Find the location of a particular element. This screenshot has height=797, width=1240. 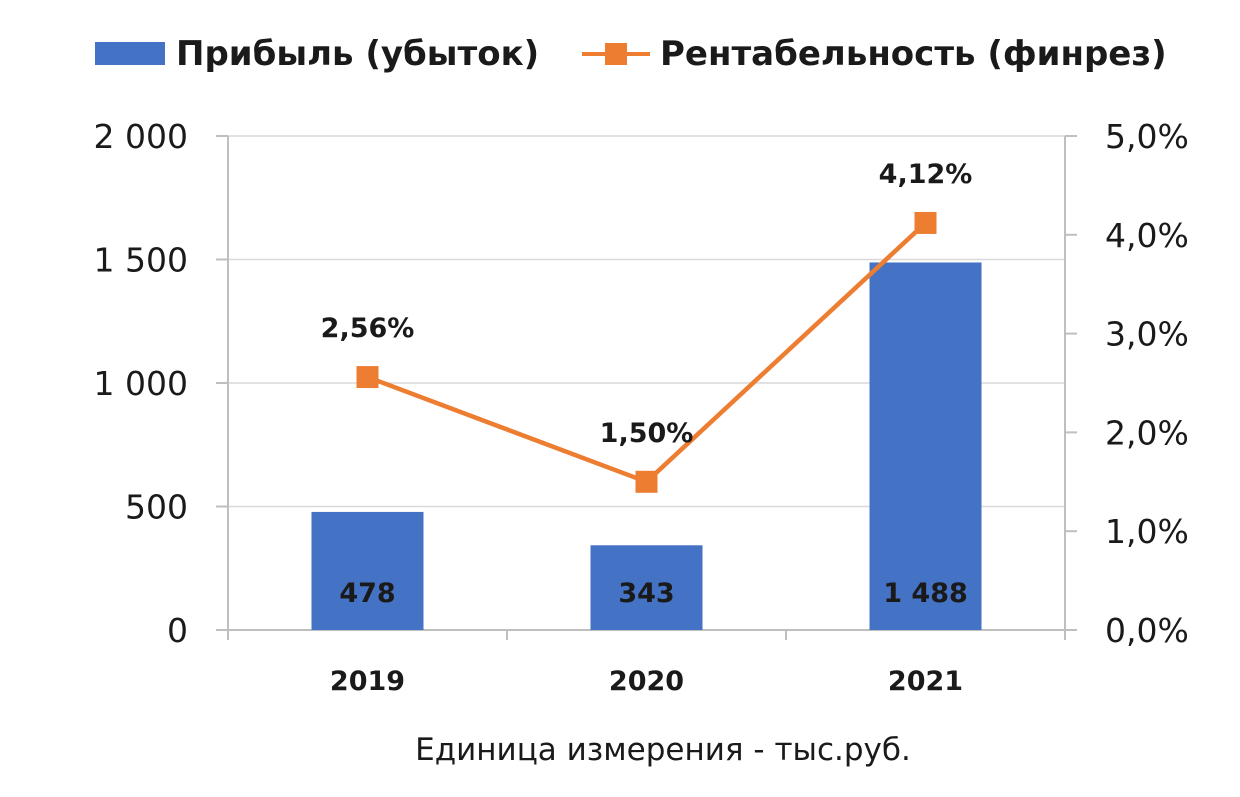

left-axis-tick-label: 500 is located at coordinates (156, 507).